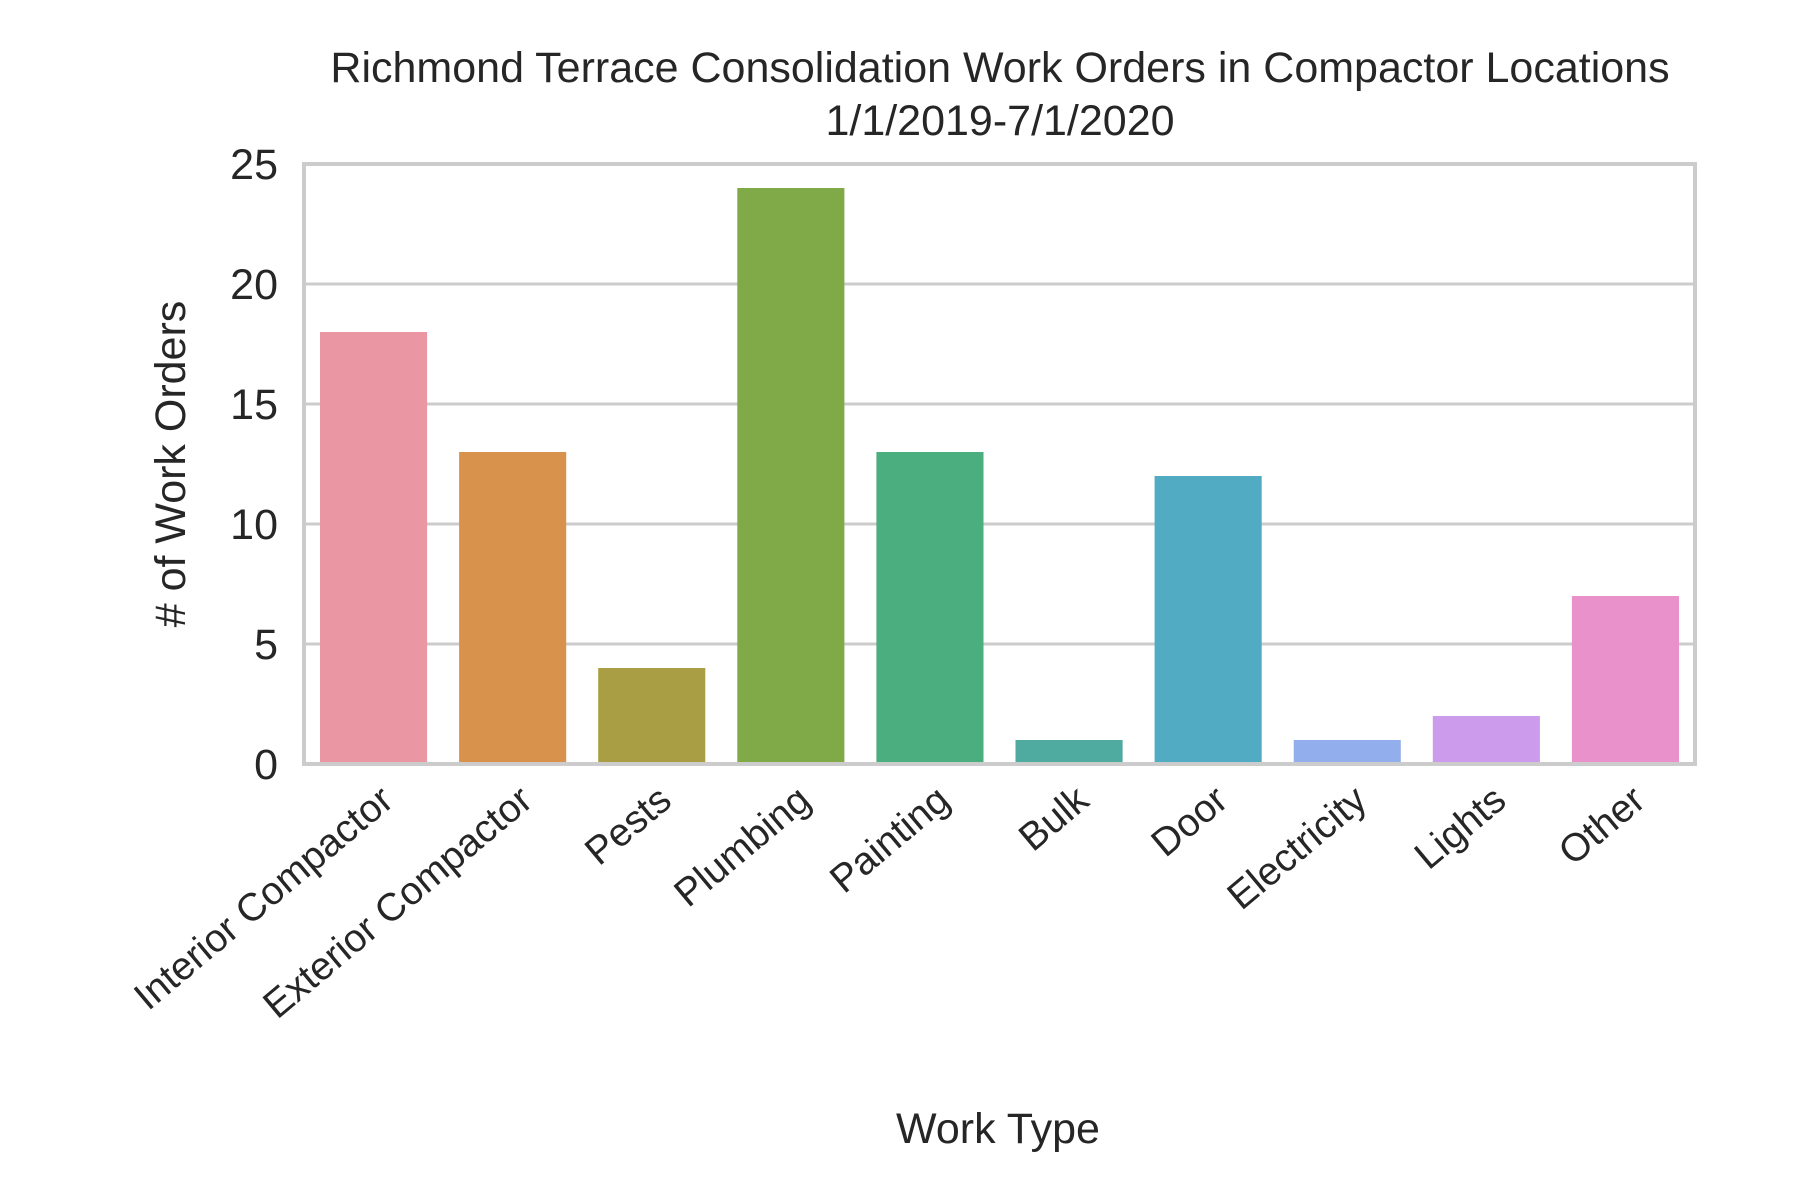 The width and height of the screenshot is (1800, 1200). What do you see at coordinates (999, 121) in the screenshot?
I see `chart-subtitle: 1/1/2019-7/1/2020` at bounding box center [999, 121].